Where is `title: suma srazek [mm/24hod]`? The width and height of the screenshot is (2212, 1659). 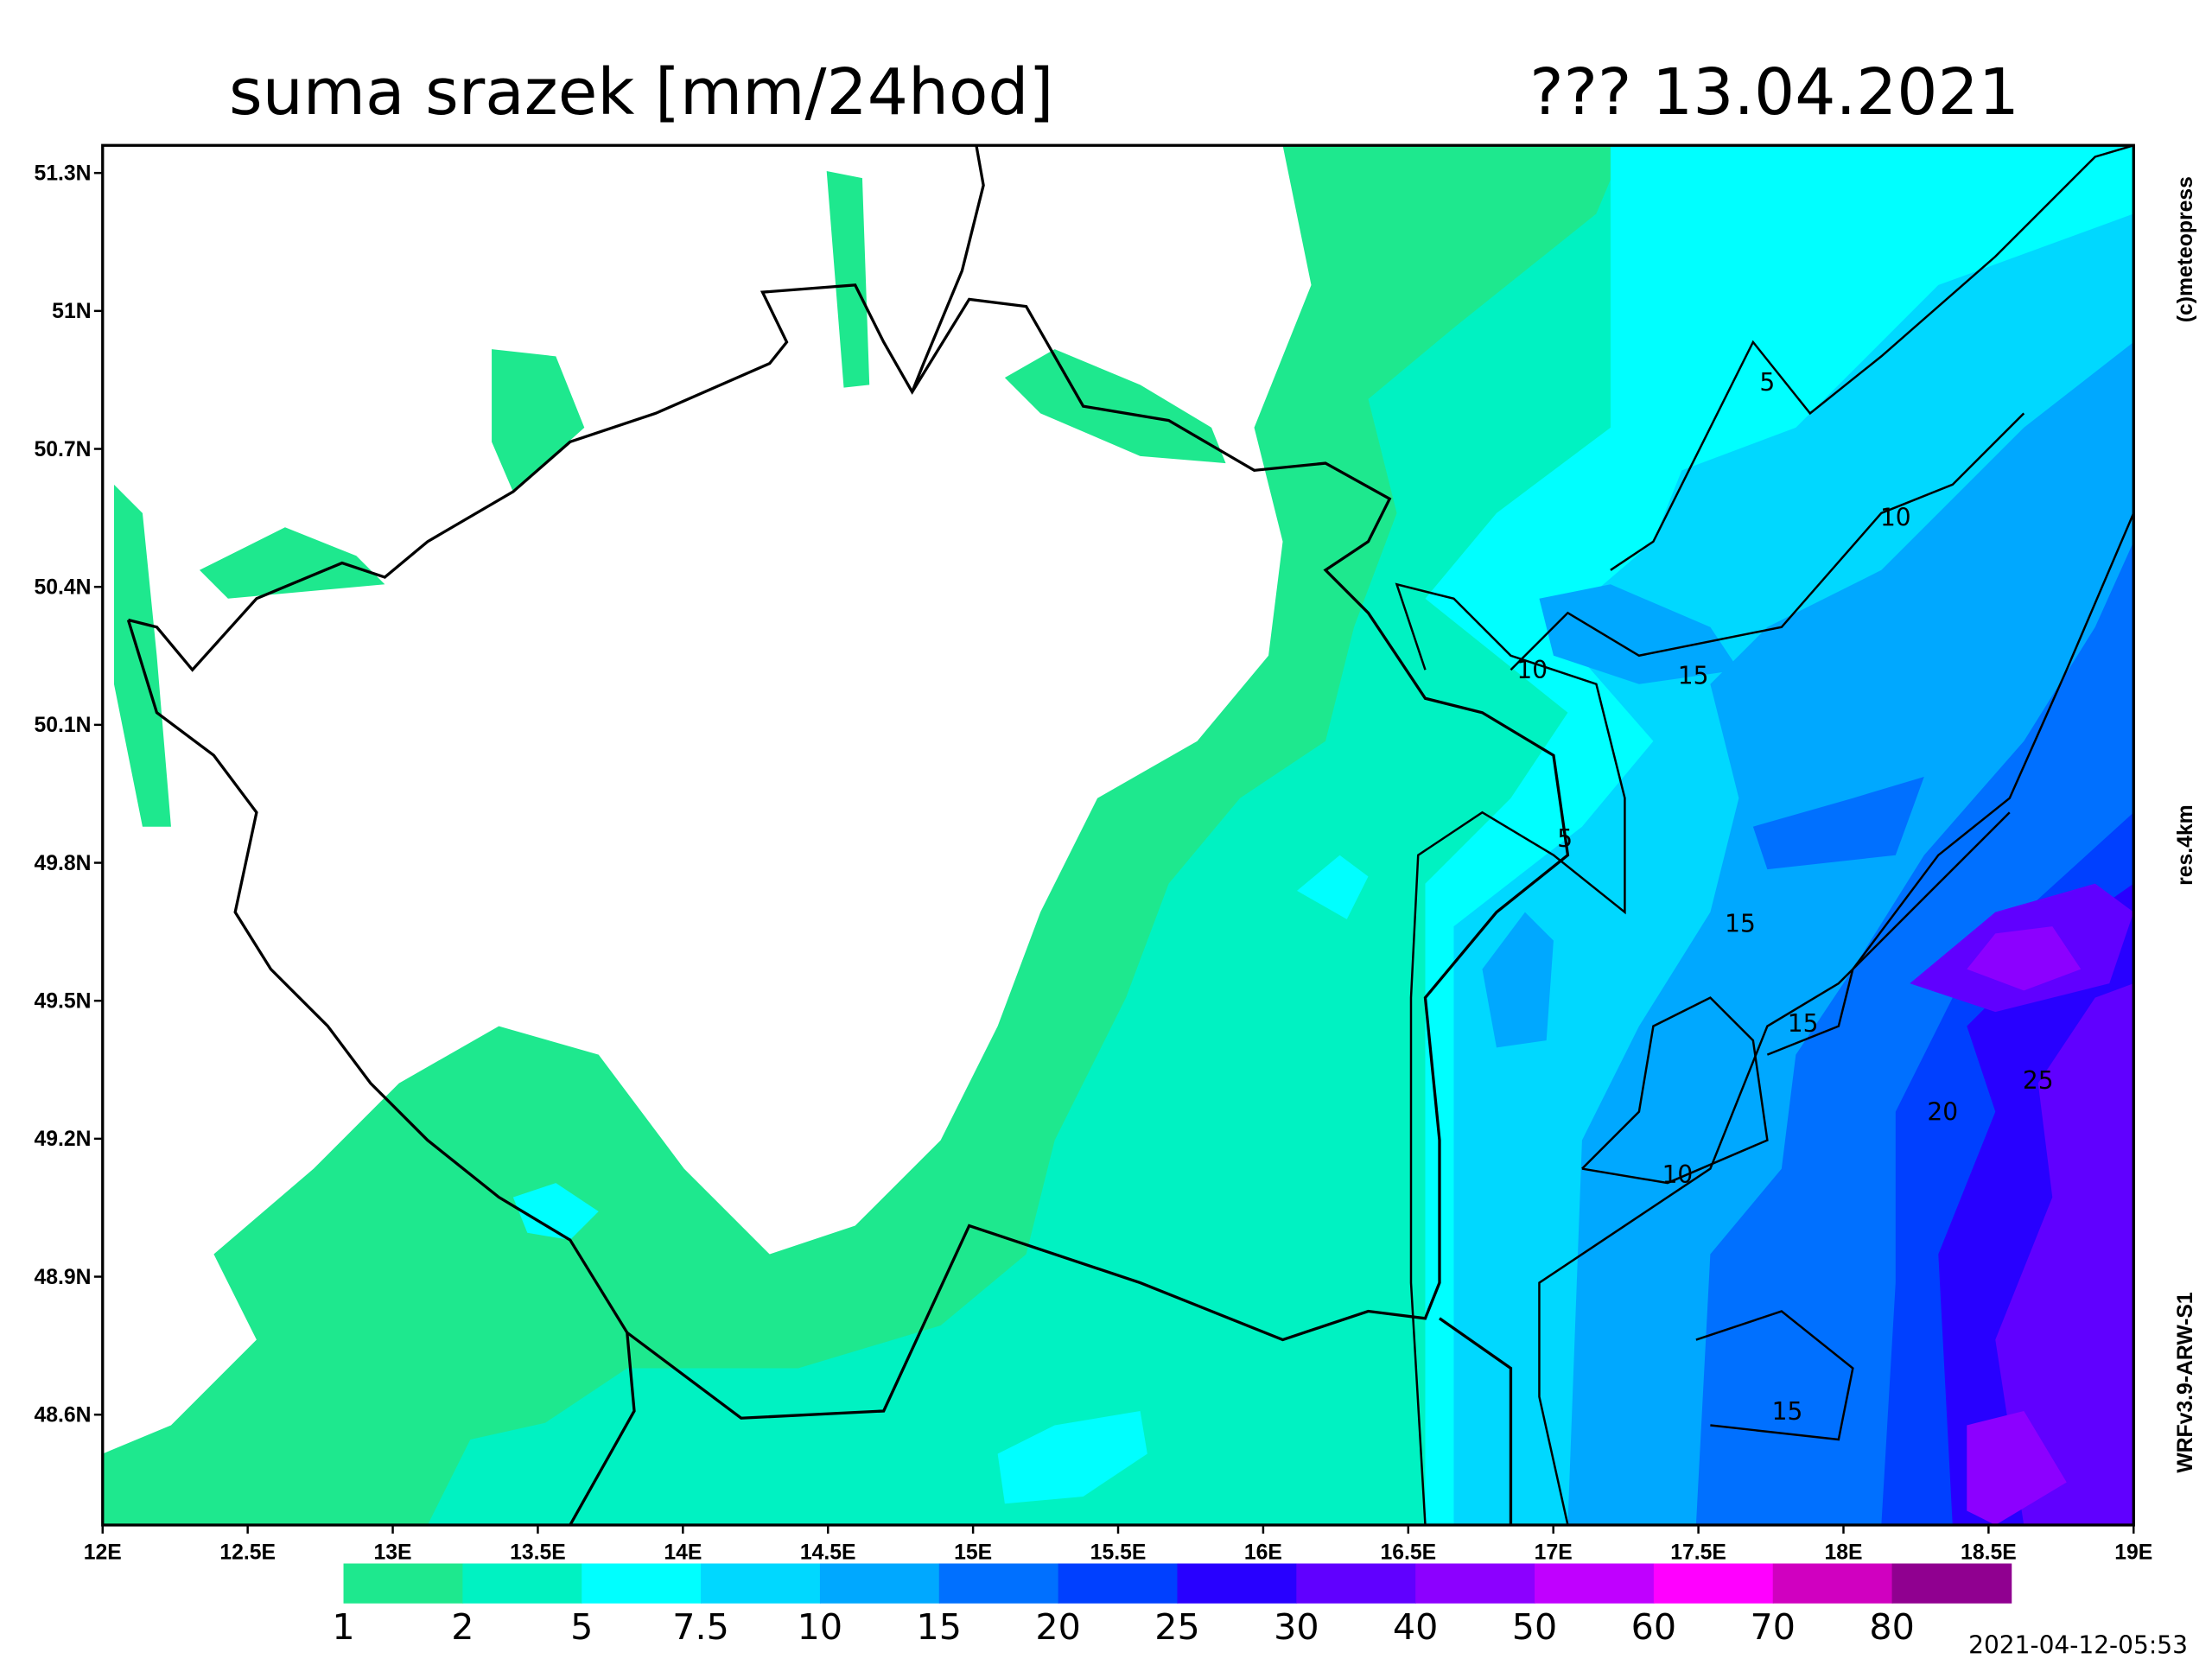
title: suma srazek [mm/24hod] is located at coordinates (641, 92).